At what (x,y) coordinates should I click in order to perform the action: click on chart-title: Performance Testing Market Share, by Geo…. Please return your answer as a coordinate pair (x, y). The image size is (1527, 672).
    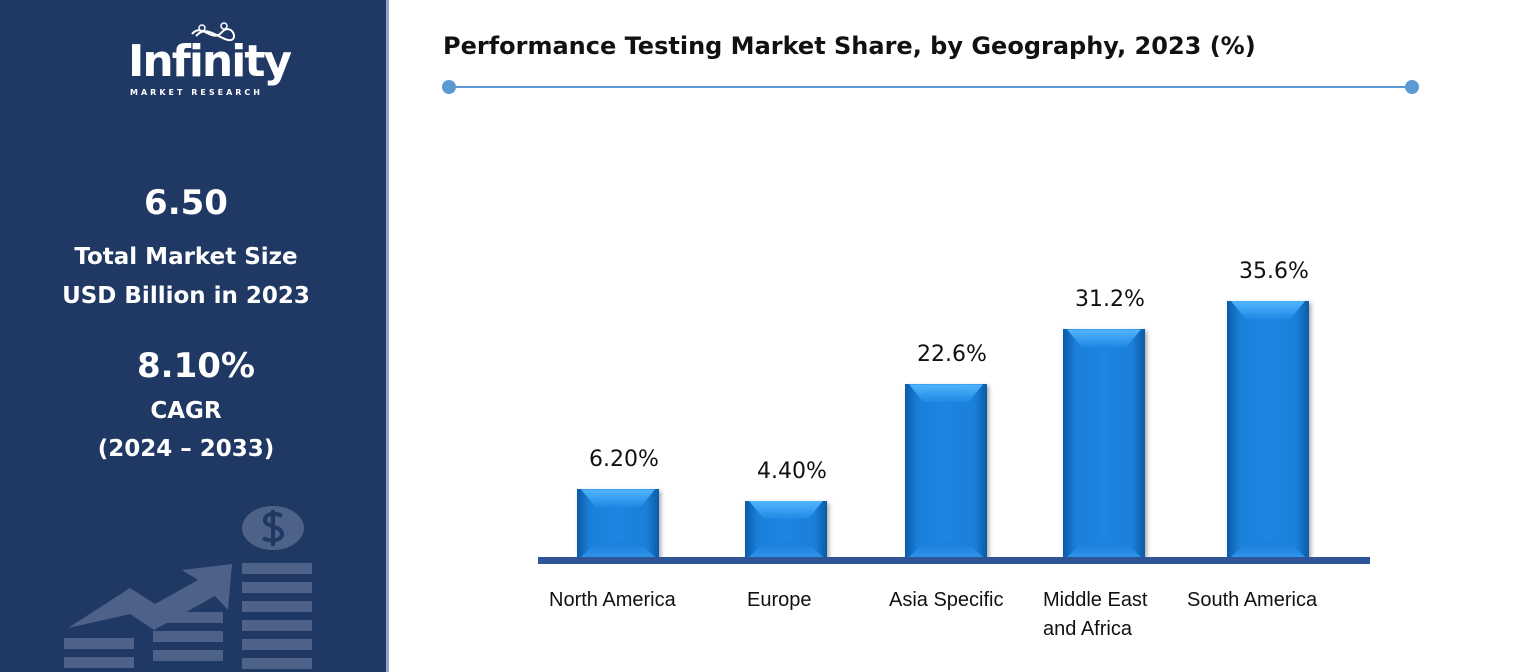
    Looking at the image, I should click on (849, 46).